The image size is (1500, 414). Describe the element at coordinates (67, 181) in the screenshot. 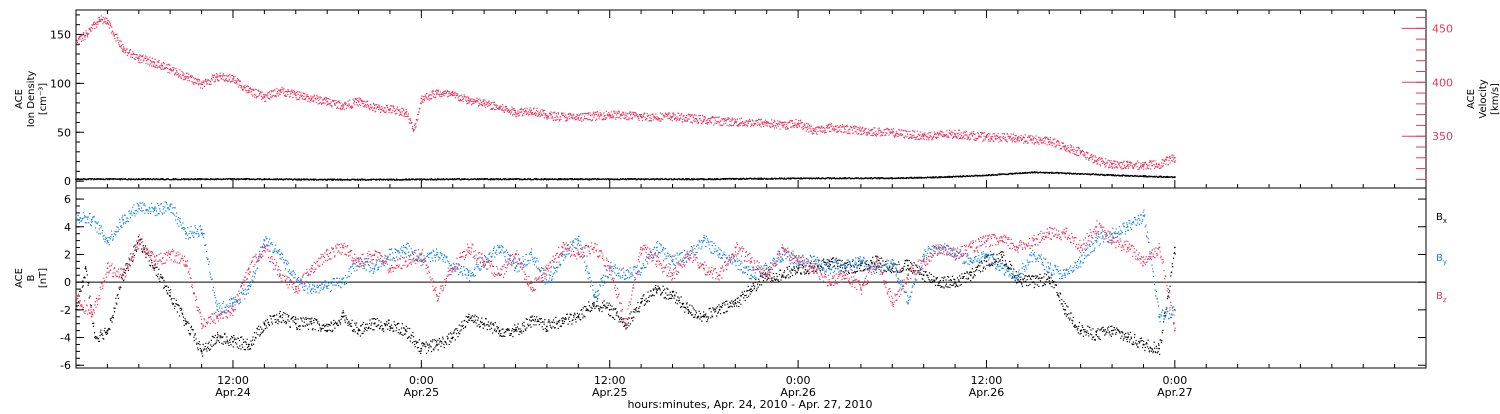

I see `top-left-tick-label: 0` at that location.